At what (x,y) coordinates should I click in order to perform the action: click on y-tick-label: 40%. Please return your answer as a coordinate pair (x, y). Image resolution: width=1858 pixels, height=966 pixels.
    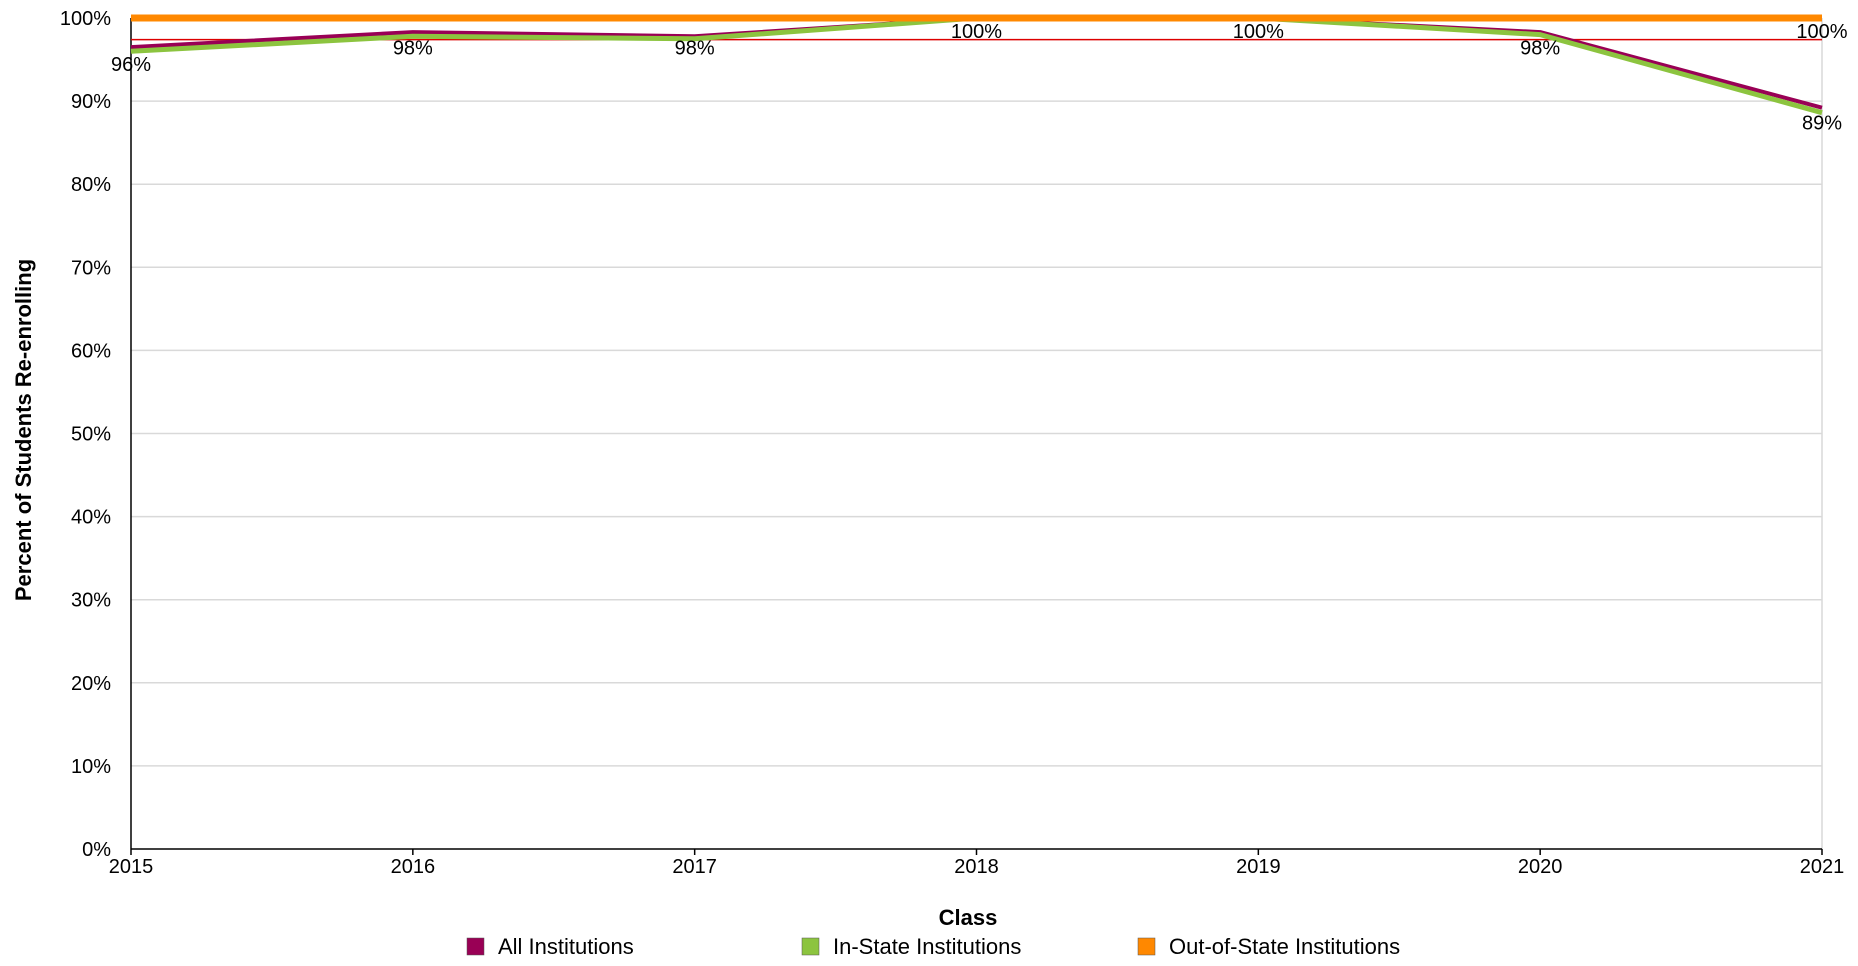
    Looking at the image, I should click on (91, 518).